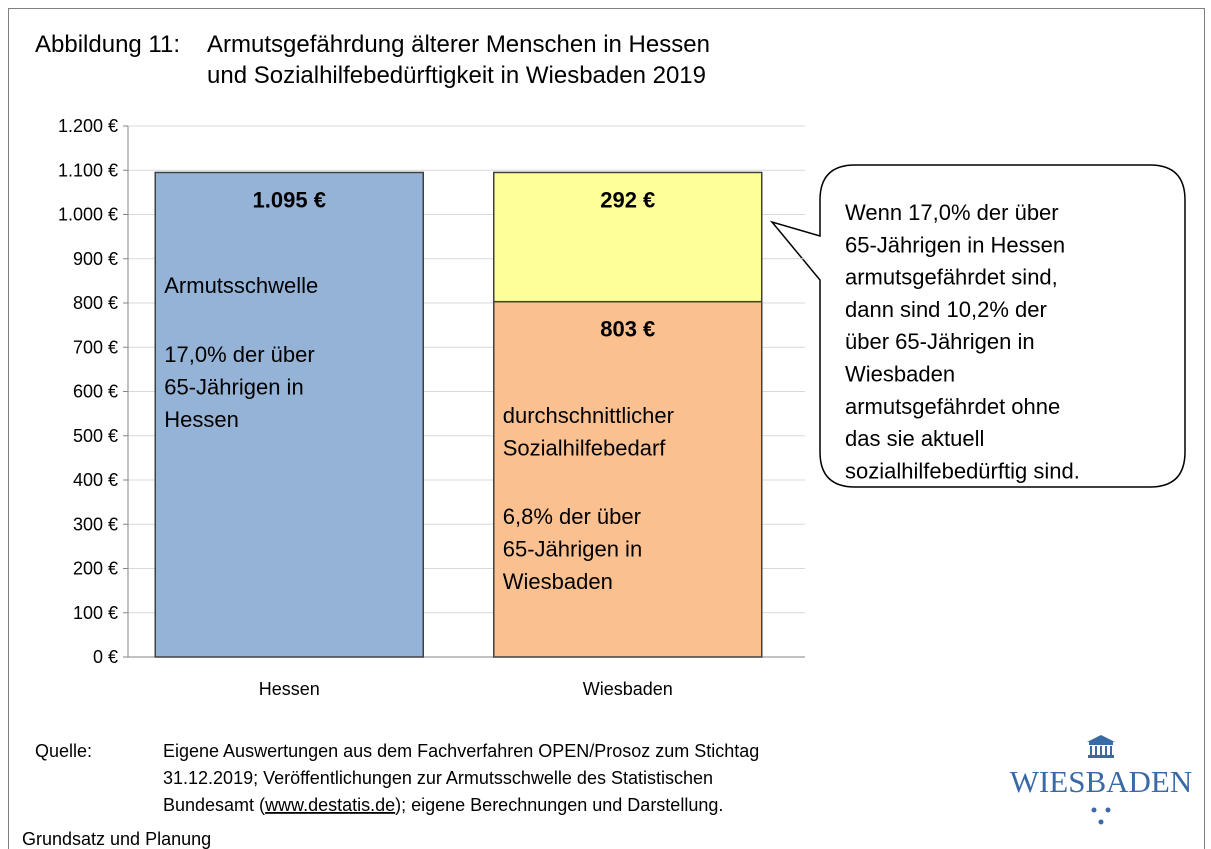 Image resolution: width=1211 pixels, height=849 pixels. I want to click on y-tick-label: 1.200 €, so click(88, 126).